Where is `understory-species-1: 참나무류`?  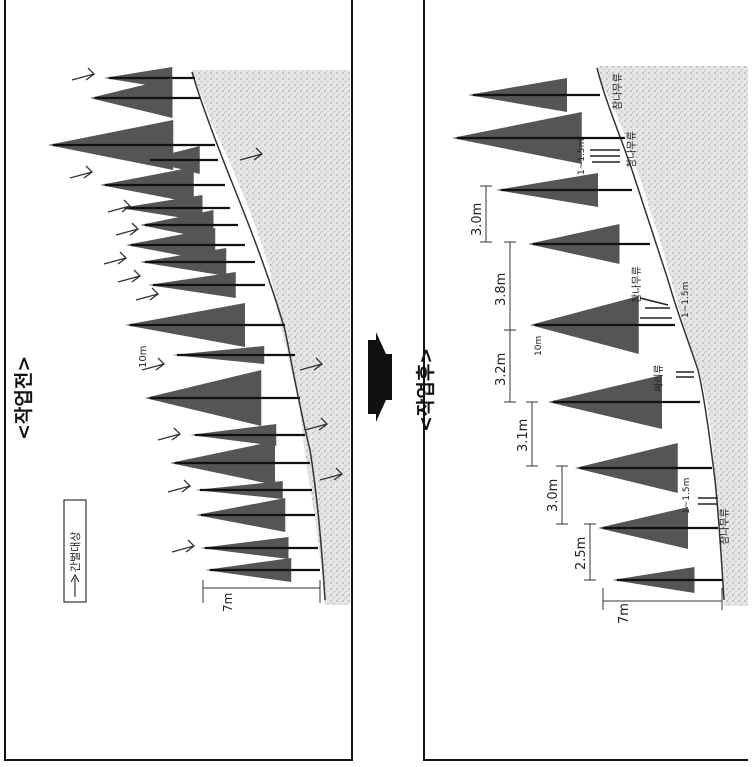
understory-species-1: 참나무류 is located at coordinates (632, 149).